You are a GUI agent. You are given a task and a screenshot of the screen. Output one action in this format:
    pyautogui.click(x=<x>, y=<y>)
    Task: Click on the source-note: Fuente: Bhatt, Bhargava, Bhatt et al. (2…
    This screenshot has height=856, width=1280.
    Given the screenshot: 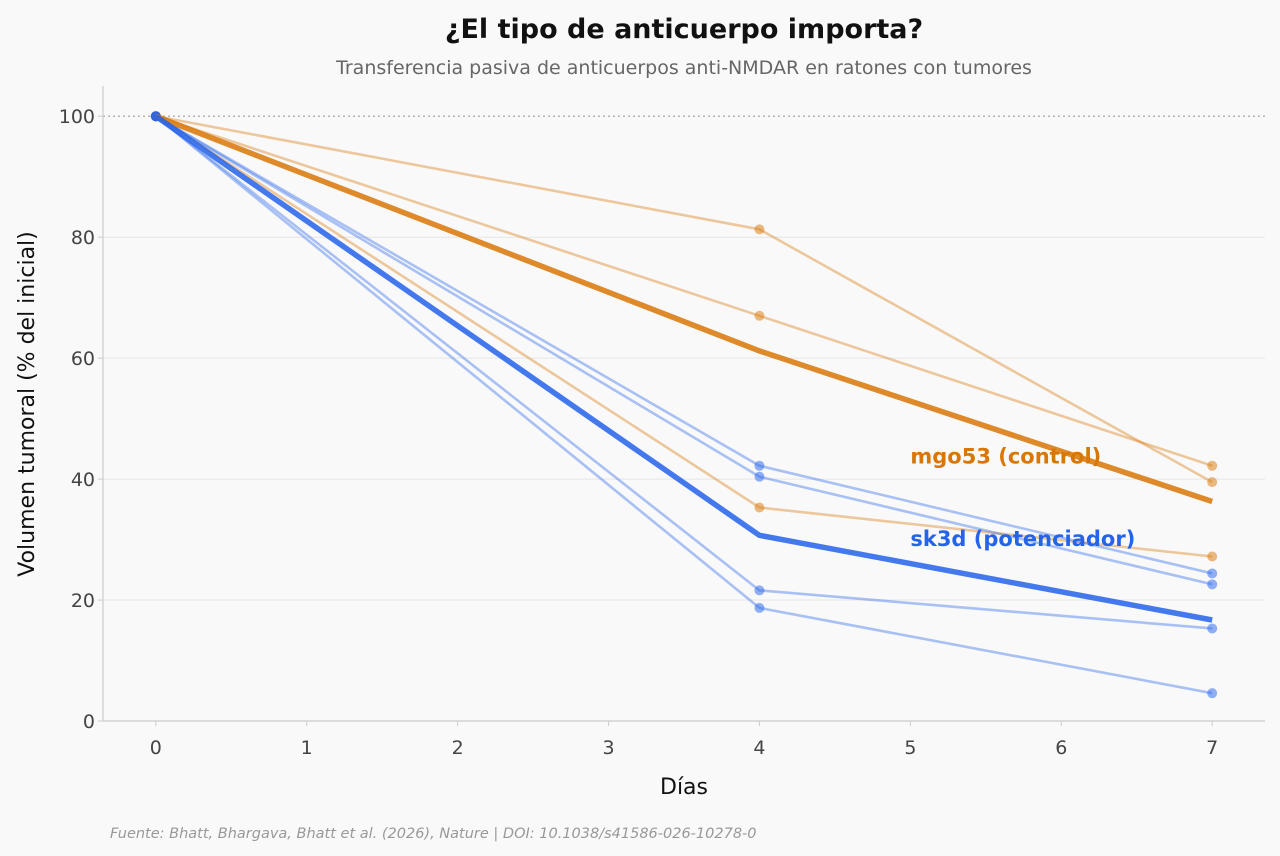 What is the action you would take?
    pyautogui.click(x=433, y=834)
    